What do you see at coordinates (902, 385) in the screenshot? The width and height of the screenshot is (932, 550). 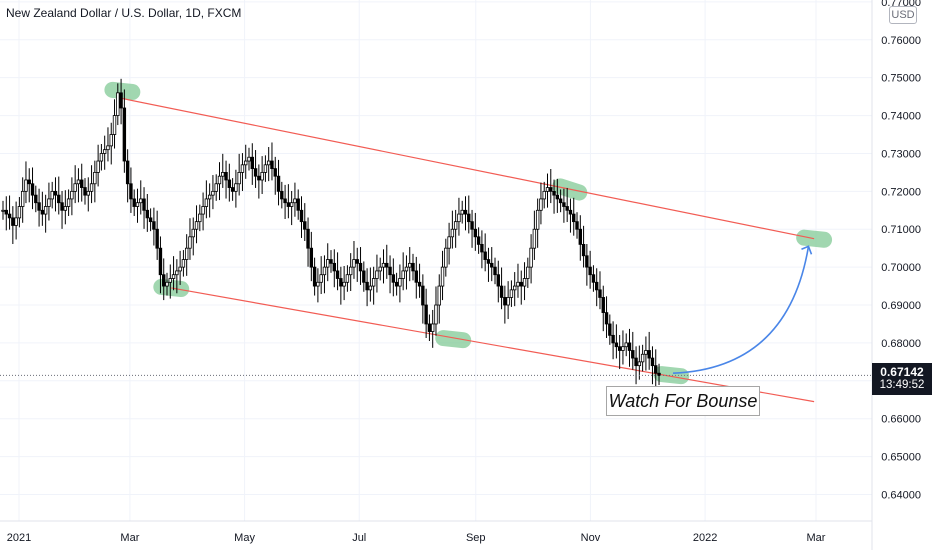 I see `bar-countdown: 13:49:52` at bounding box center [902, 385].